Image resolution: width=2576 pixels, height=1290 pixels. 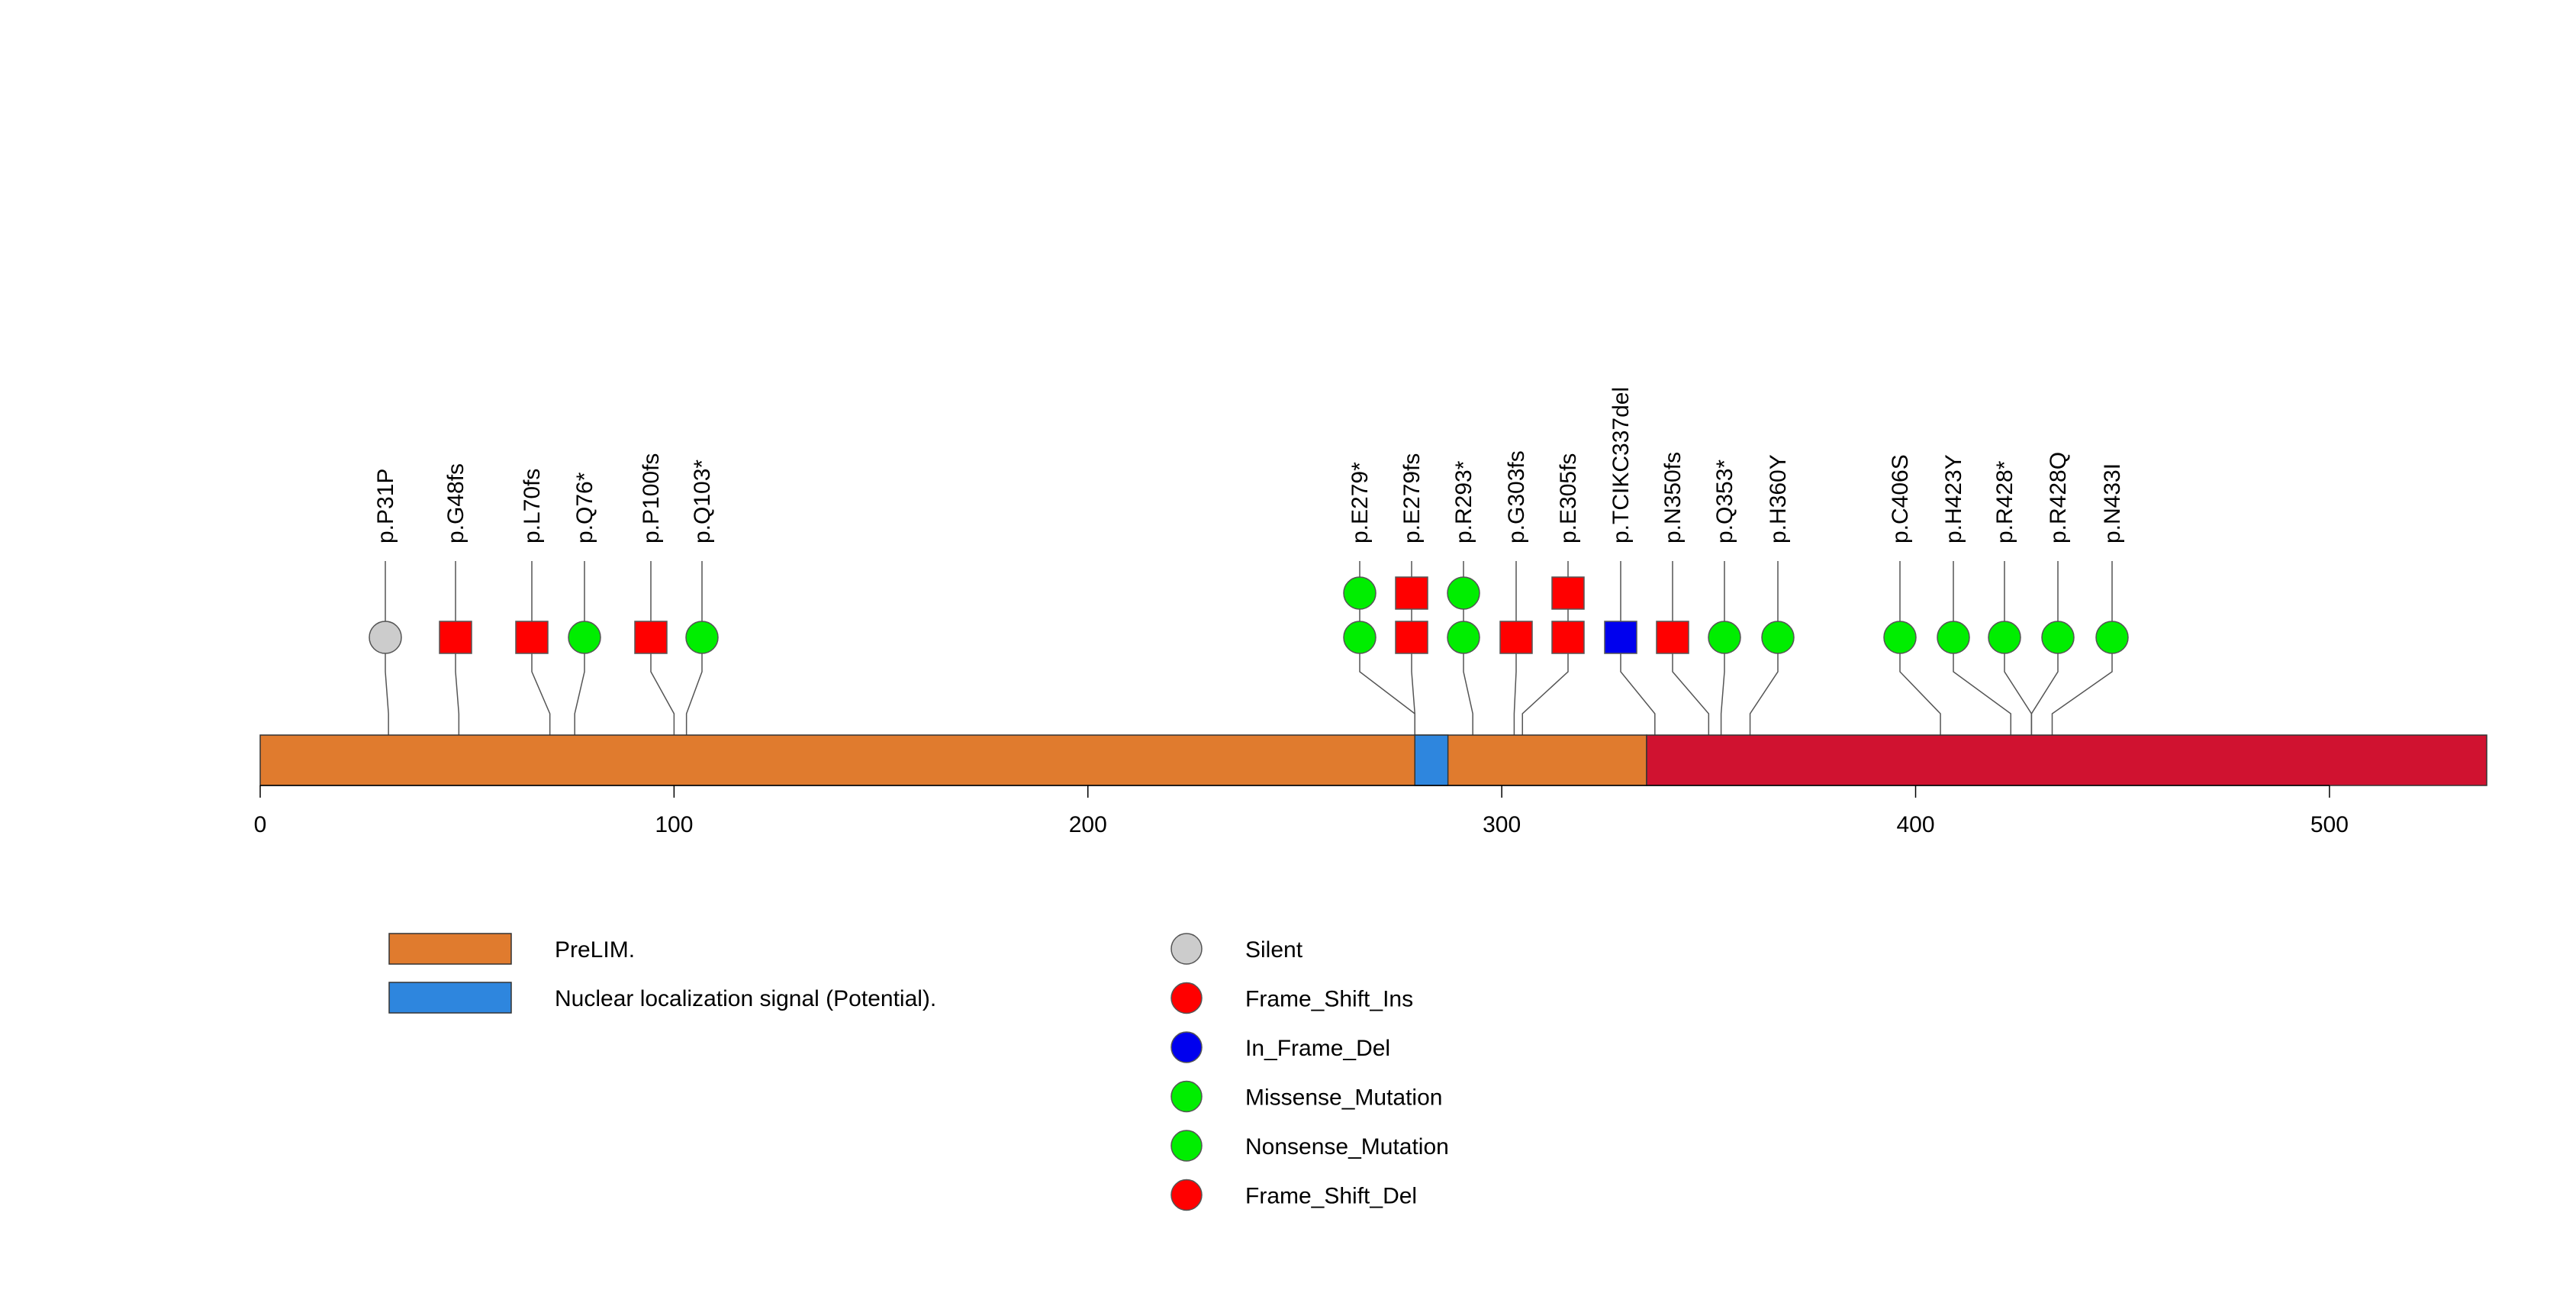 I want to click on mutation-label: p.E279fs, so click(x=1412, y=498).